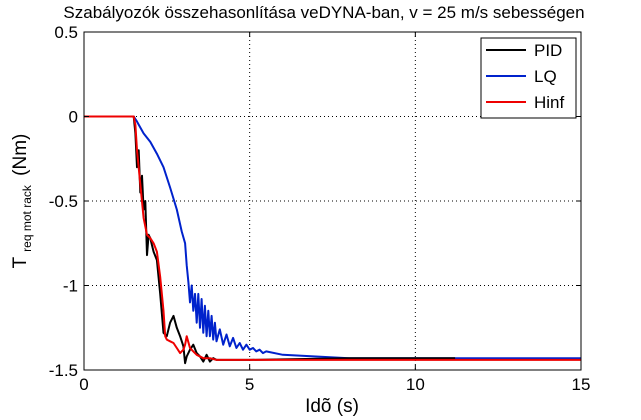 The height and width of the screenshot is (420, 641). I want to click on x-tick-label: 15, so click(581, 384).